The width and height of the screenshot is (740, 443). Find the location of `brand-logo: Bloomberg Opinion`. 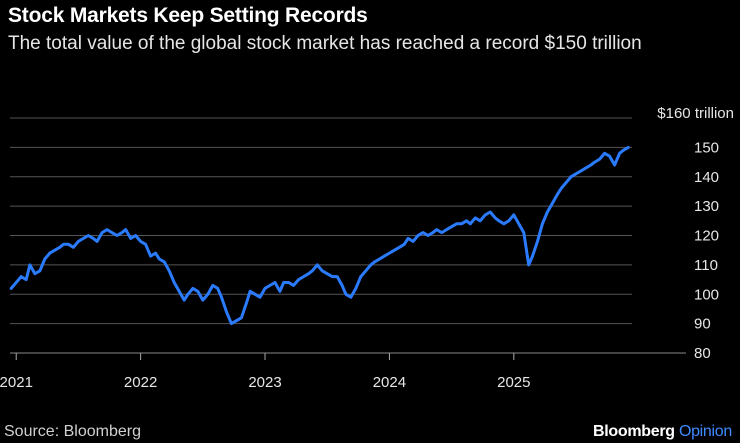

brand-logo: Bloomberg Opinion is located at coordinates (662, 432).